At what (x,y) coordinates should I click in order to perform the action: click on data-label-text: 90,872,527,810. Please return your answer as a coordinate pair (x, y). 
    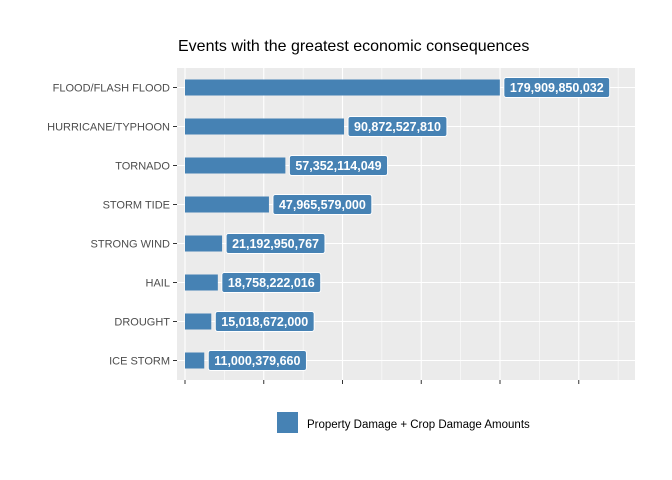
    Looking at the image, I should click on (397, 127).